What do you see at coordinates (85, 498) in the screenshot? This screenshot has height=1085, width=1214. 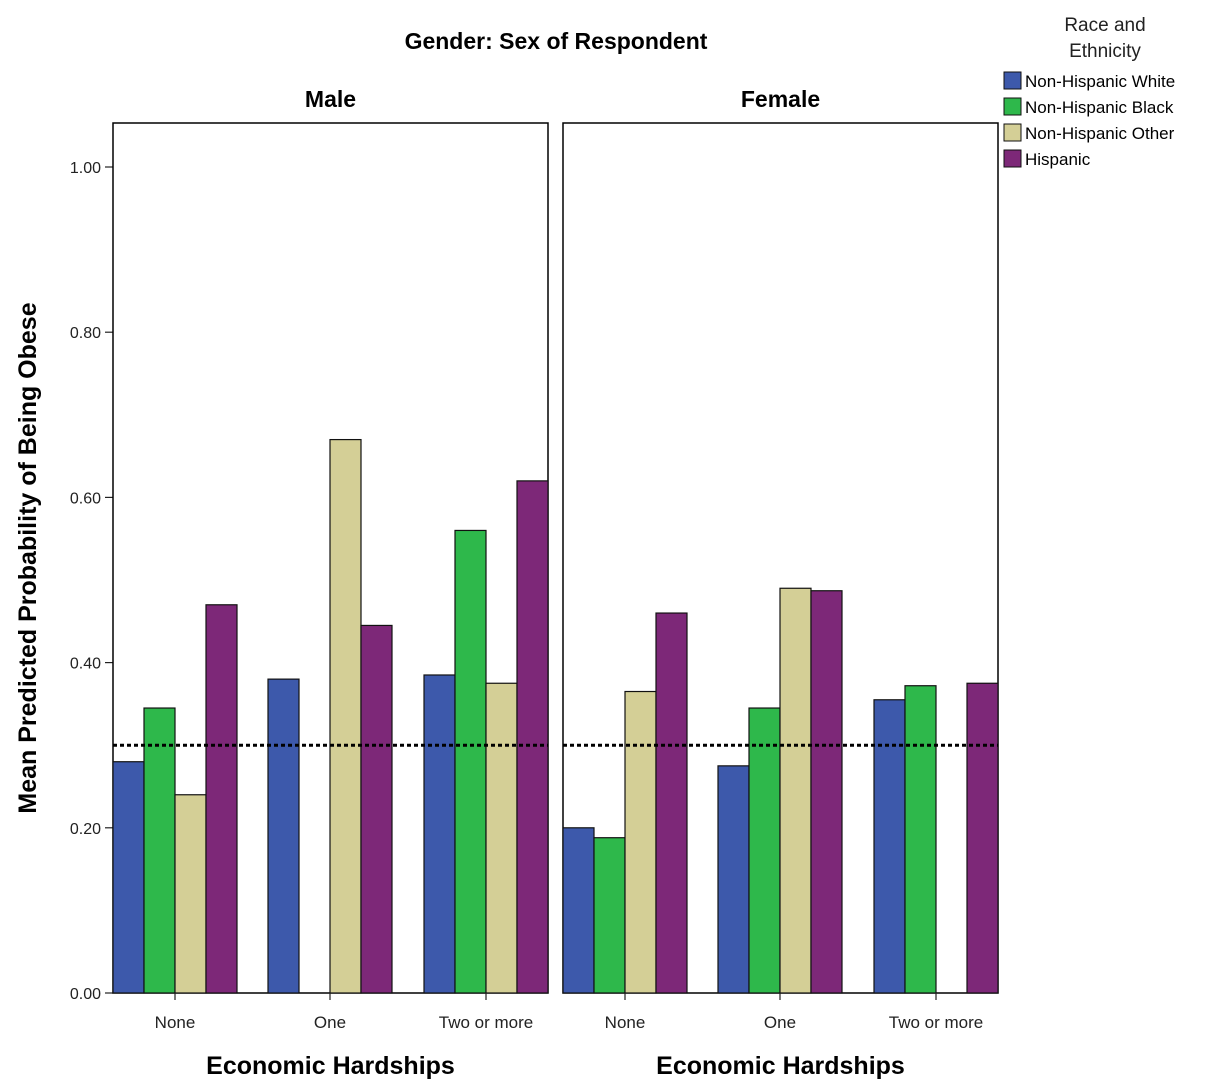 I see `y-tick-label: 0.60` at bounding box center [85, 498].